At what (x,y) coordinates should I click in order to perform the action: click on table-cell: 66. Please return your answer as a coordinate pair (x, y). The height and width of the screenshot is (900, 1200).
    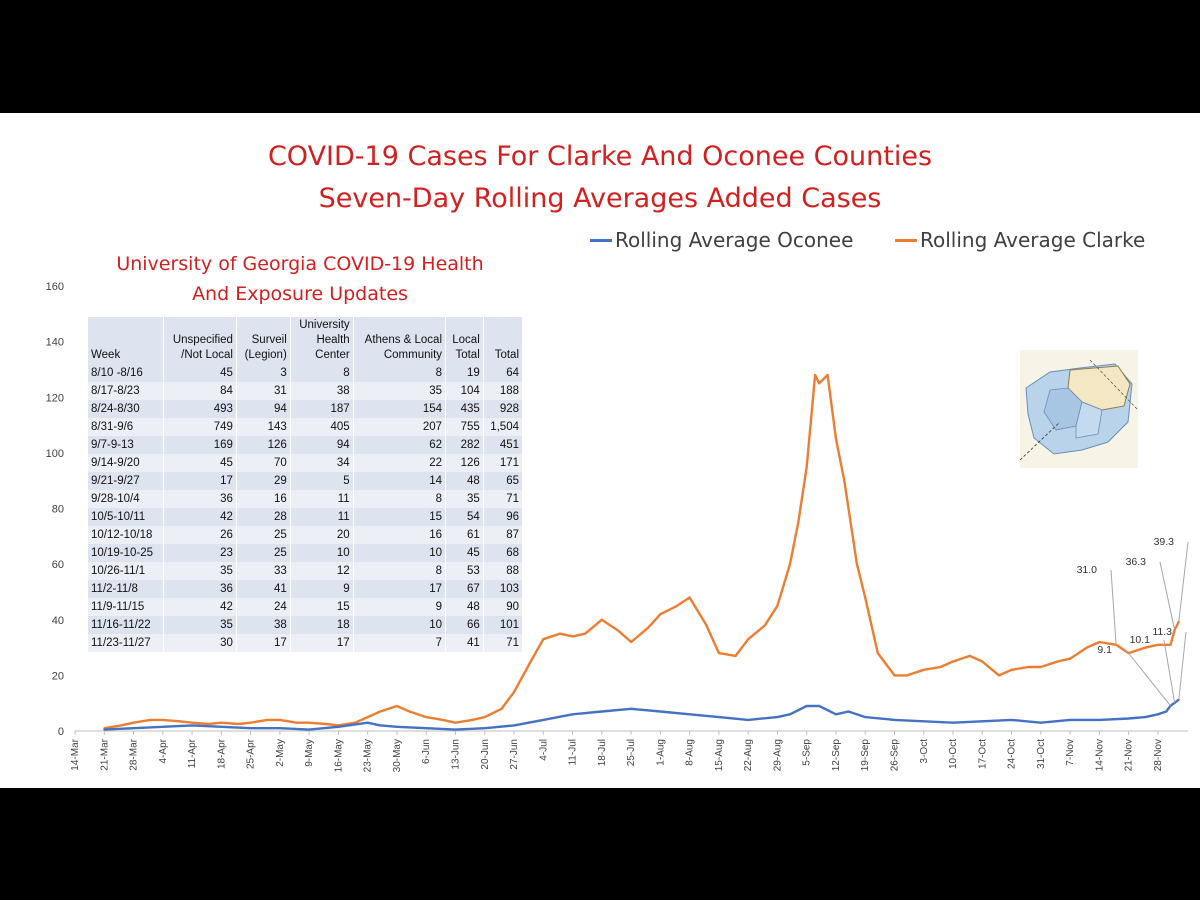
    Looking at the image, I should click on (464, 625).